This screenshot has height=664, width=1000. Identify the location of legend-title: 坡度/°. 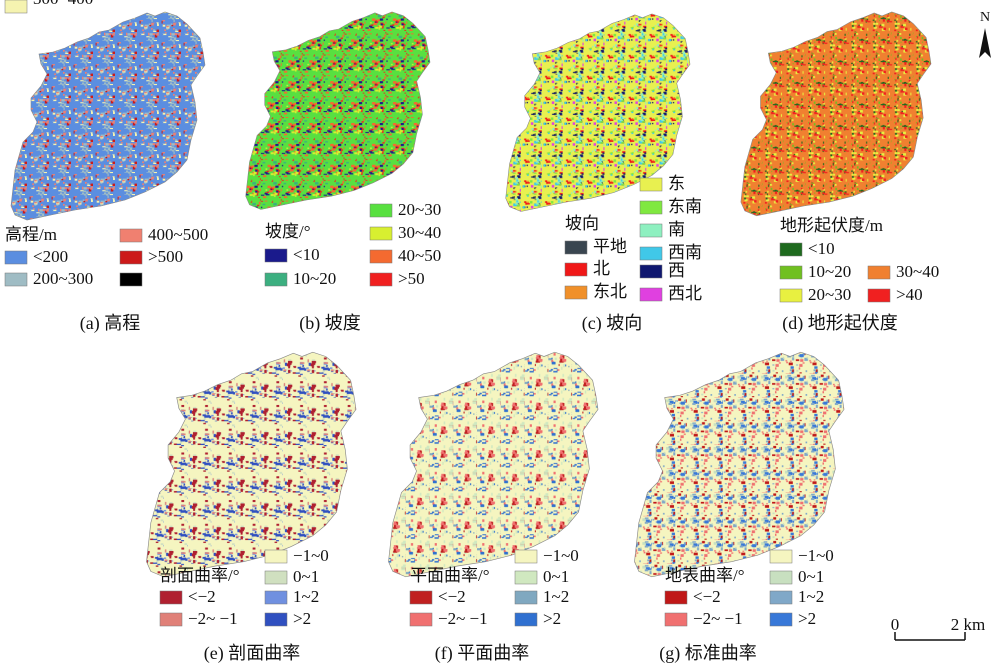
(288, 231).